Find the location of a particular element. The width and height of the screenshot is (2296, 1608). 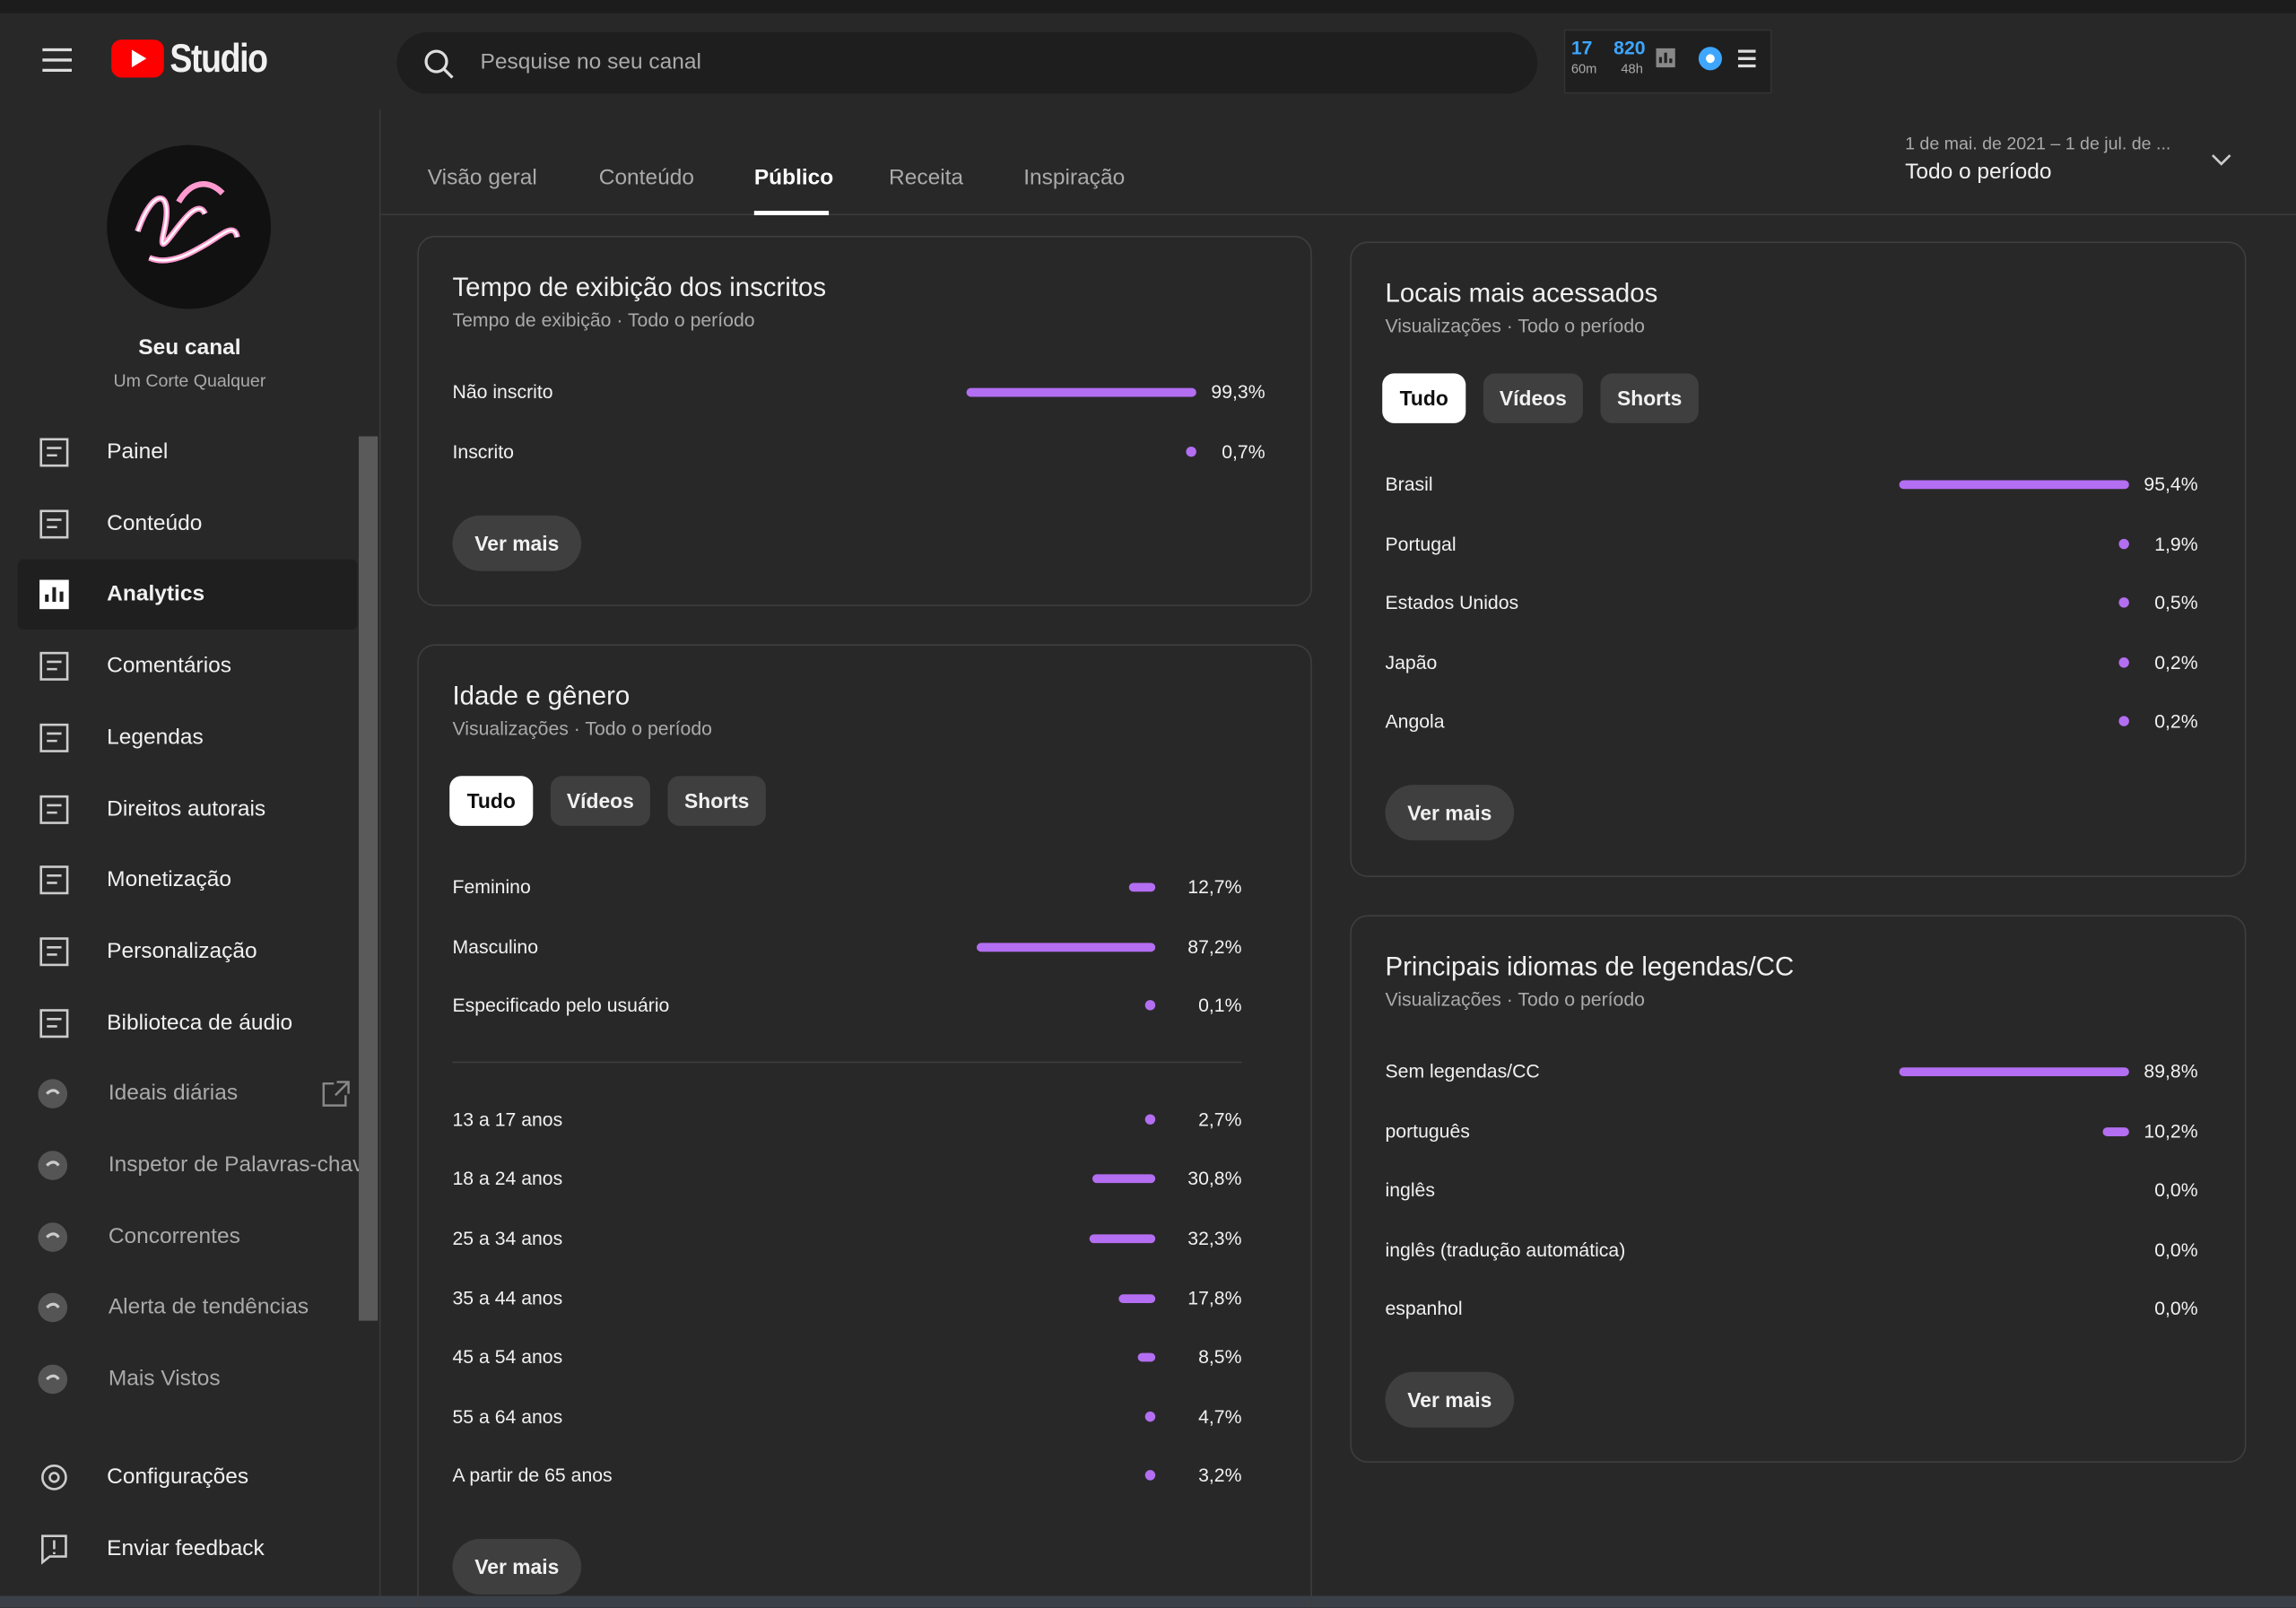

tab: Receita is located at coordinates (926, 178).